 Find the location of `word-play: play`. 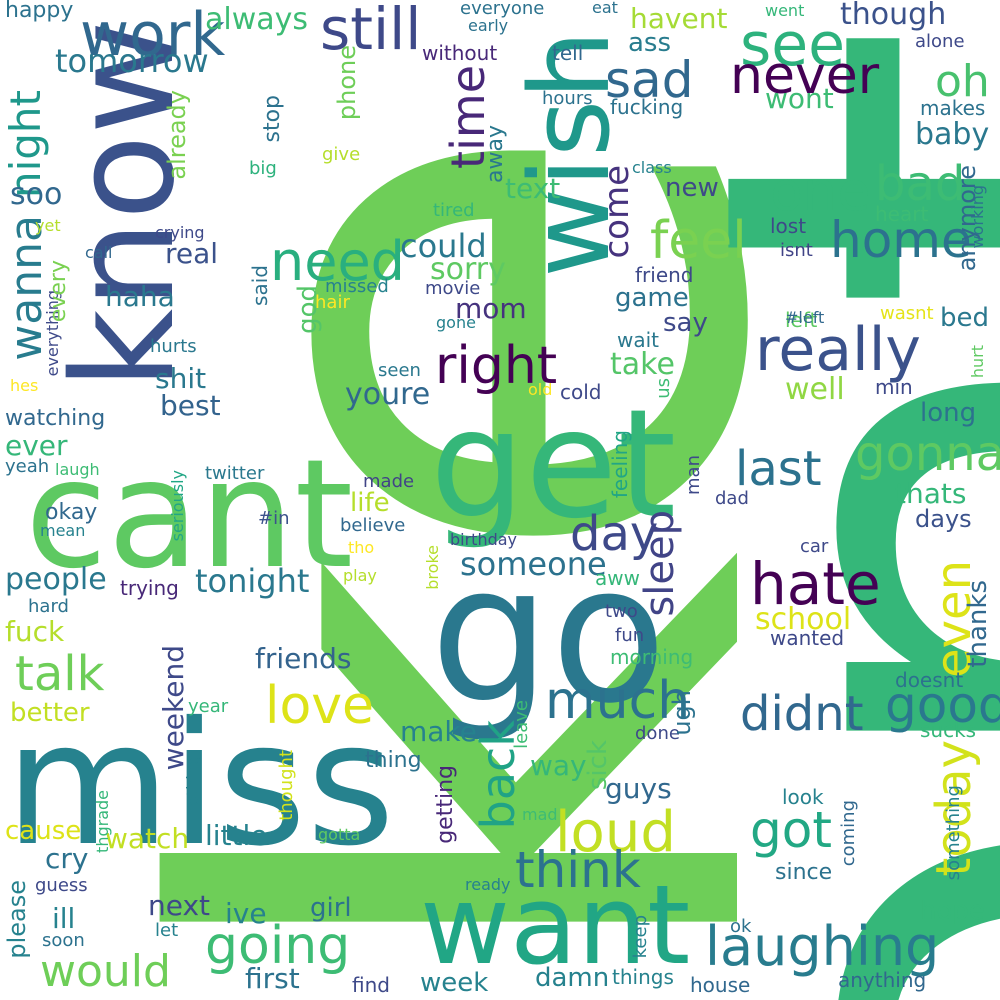

word-play: play is located at coordinates (360, 575).